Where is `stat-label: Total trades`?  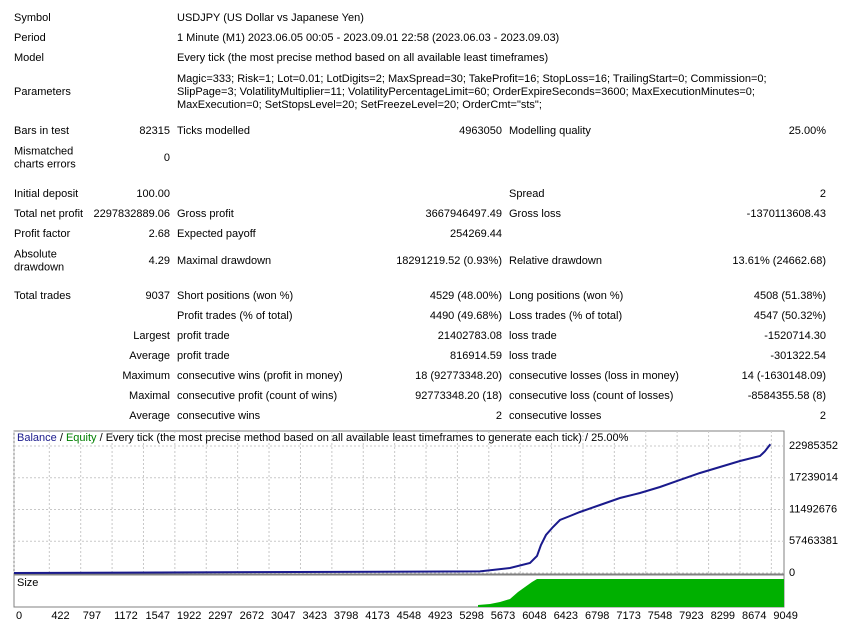 stat-label: Total trades is located at coordinates (42, 296).